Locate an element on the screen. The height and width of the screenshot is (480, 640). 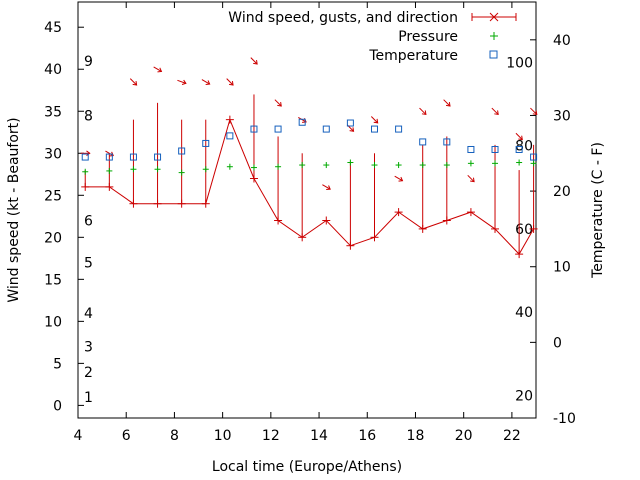
fahrenheit-label: 60 is located at coordinates (524, 230).